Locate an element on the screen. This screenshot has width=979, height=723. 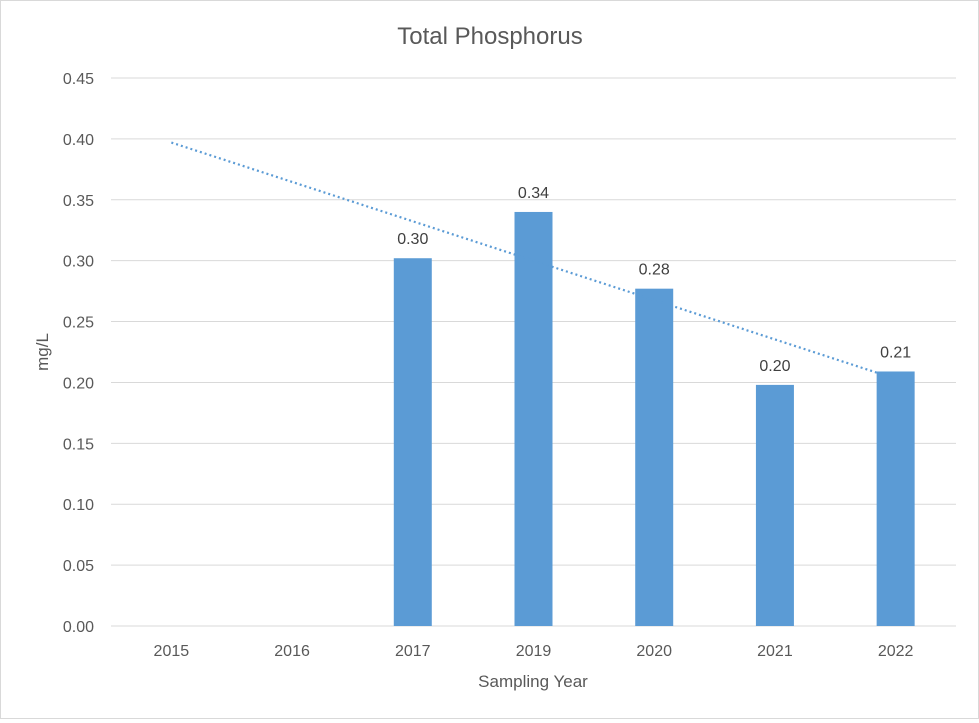
data-label: 0.20 is located at coordinates (774, 366).